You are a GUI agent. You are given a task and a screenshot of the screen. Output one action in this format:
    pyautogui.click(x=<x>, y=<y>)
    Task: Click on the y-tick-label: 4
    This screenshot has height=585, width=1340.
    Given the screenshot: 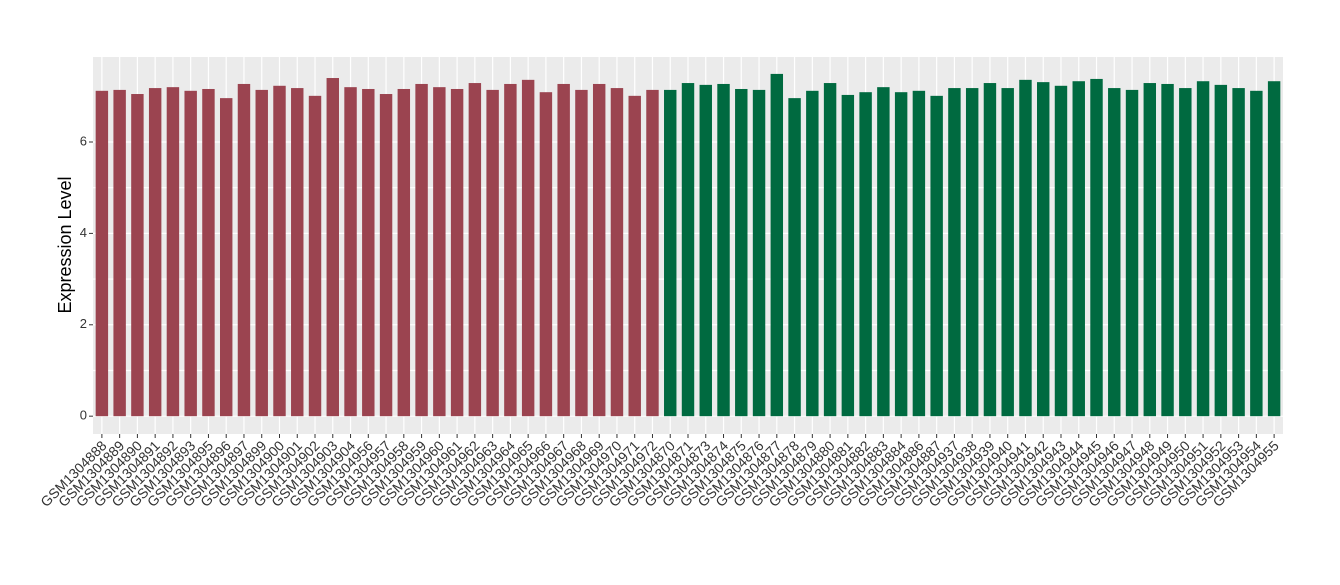 What is the action you would take?
    pyautogui.click(x=83, y=232)
    